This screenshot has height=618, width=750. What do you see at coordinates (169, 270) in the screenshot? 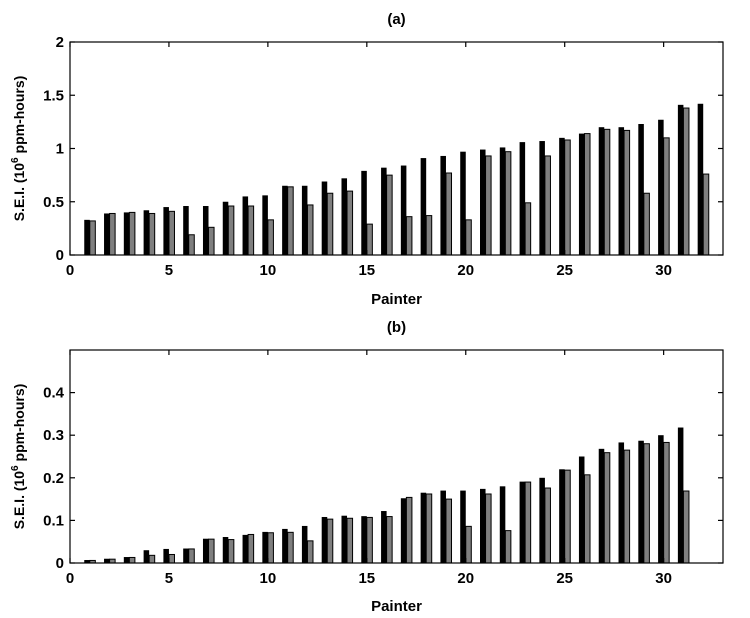
I see `x-tick-label: 5` at bounding box center [169, 270].